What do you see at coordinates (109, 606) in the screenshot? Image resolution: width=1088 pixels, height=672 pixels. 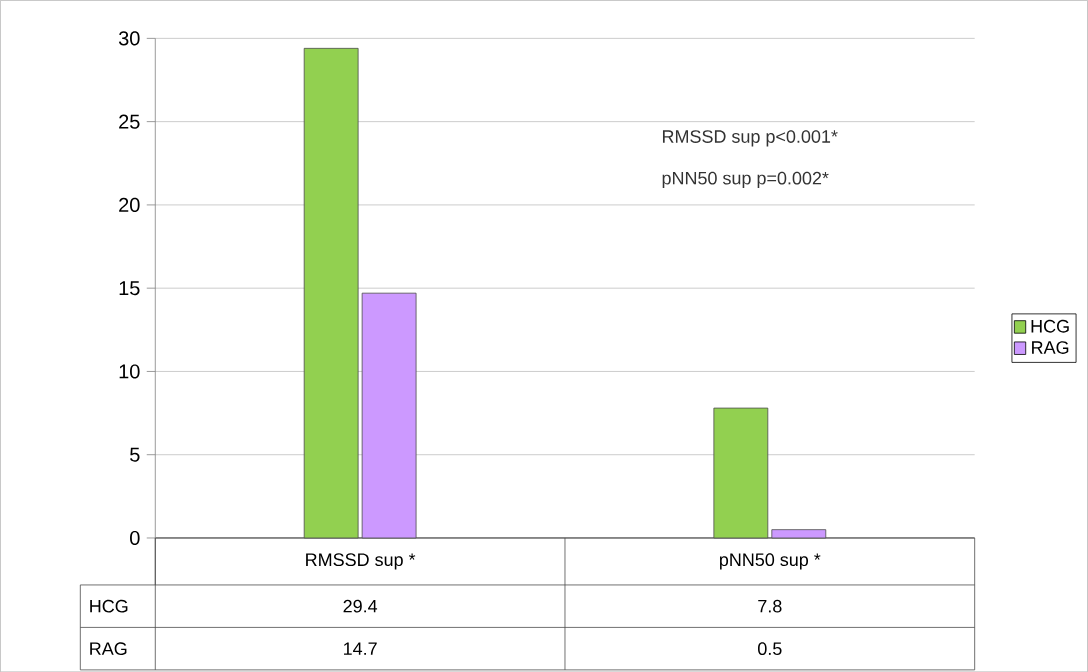 I see `text: HCG` at bounding box center [109, 606].